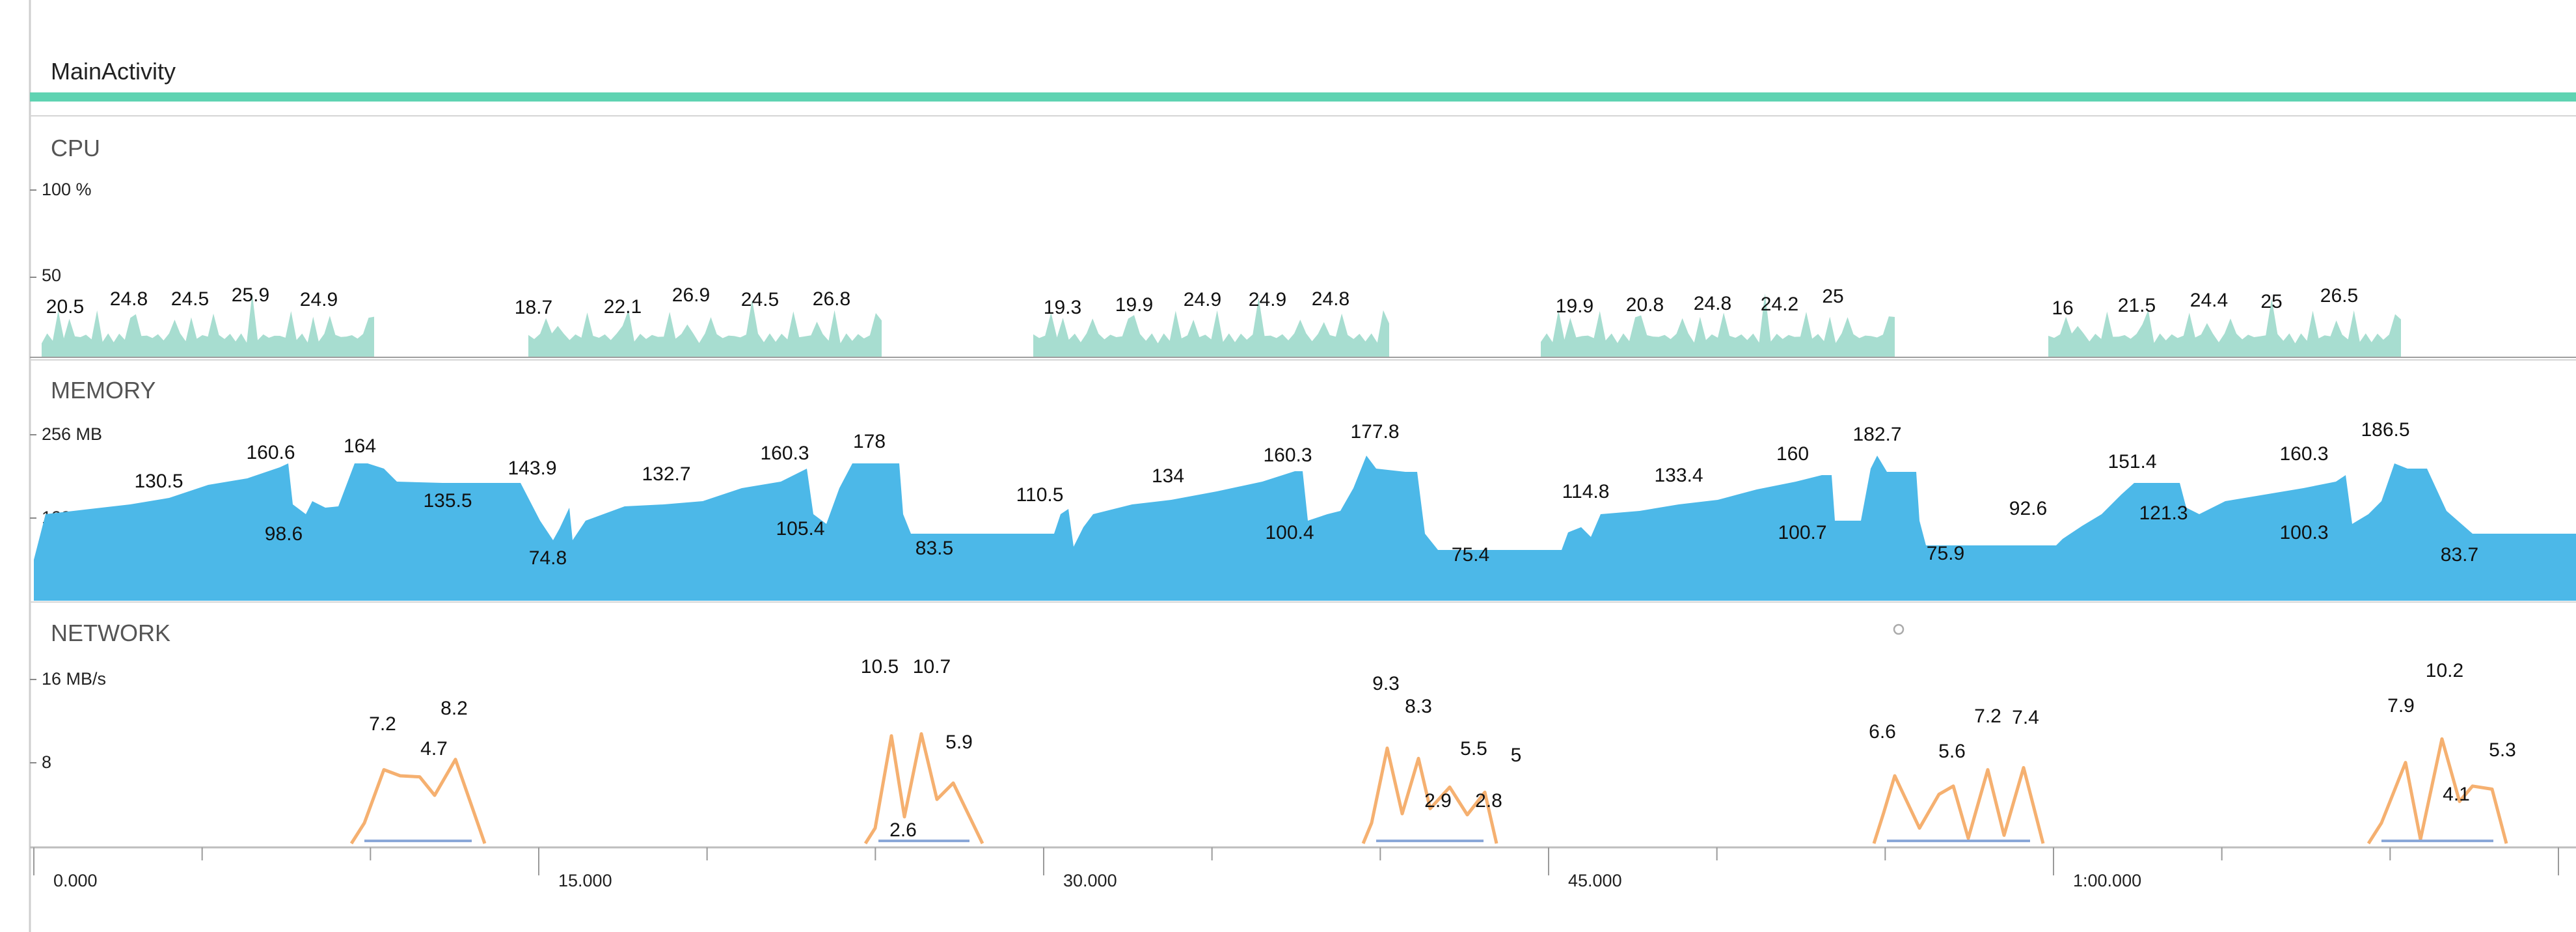 This screenshot has width=2576, height=932. What do you see at coordinates (880, 667) in the screenshot?
I see `network-value-label: 10.5` at bounding box center [880, 667].